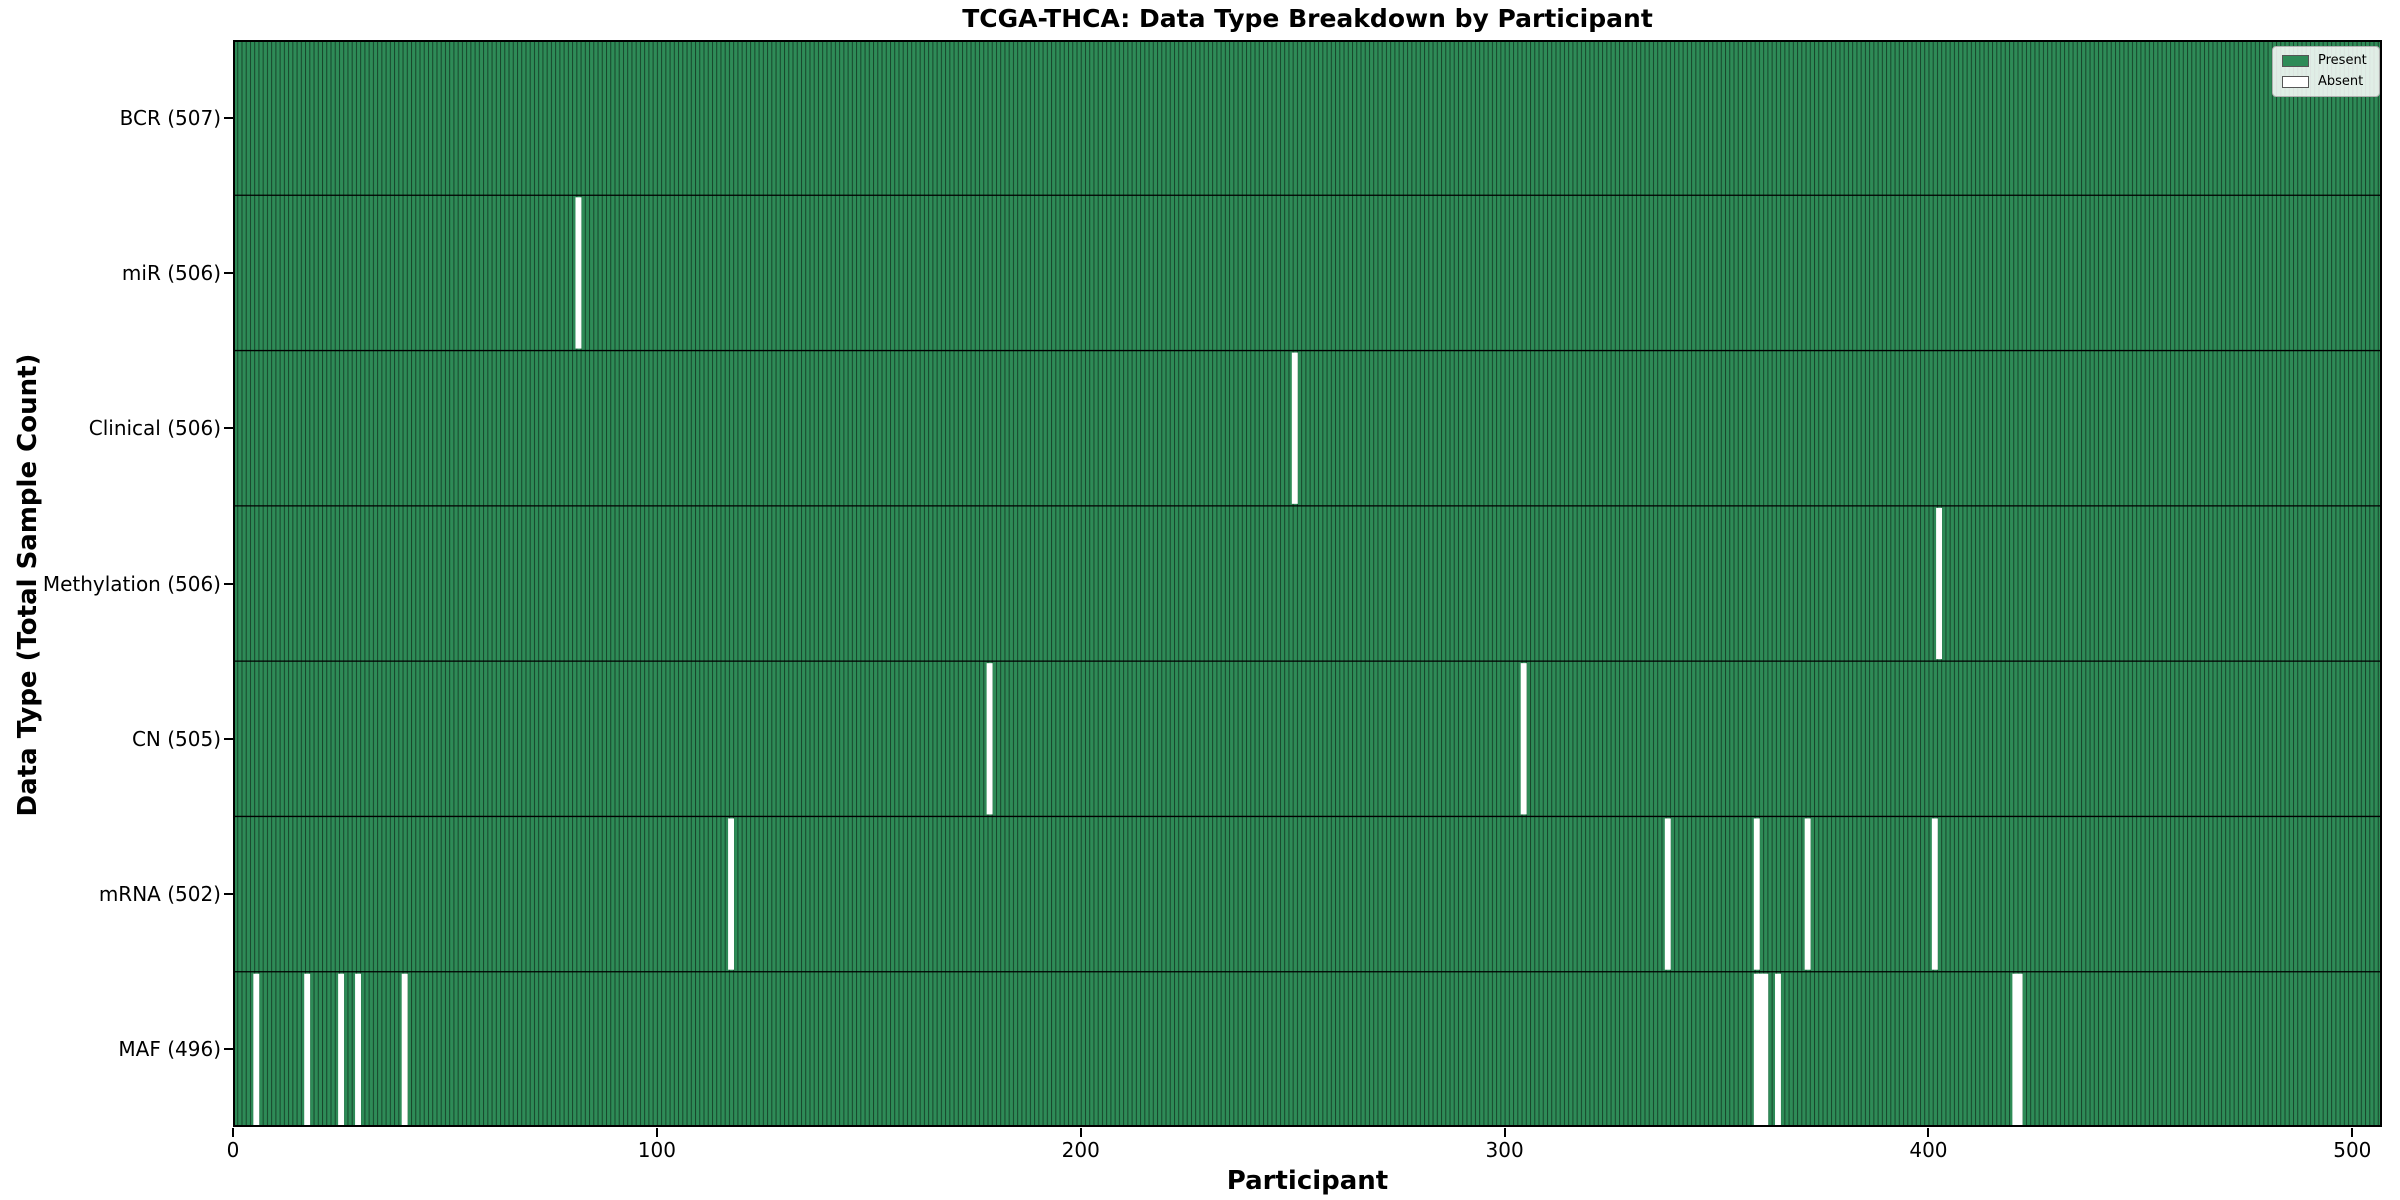  I want to click on x-tick-label: 100, so click(656, 1150).